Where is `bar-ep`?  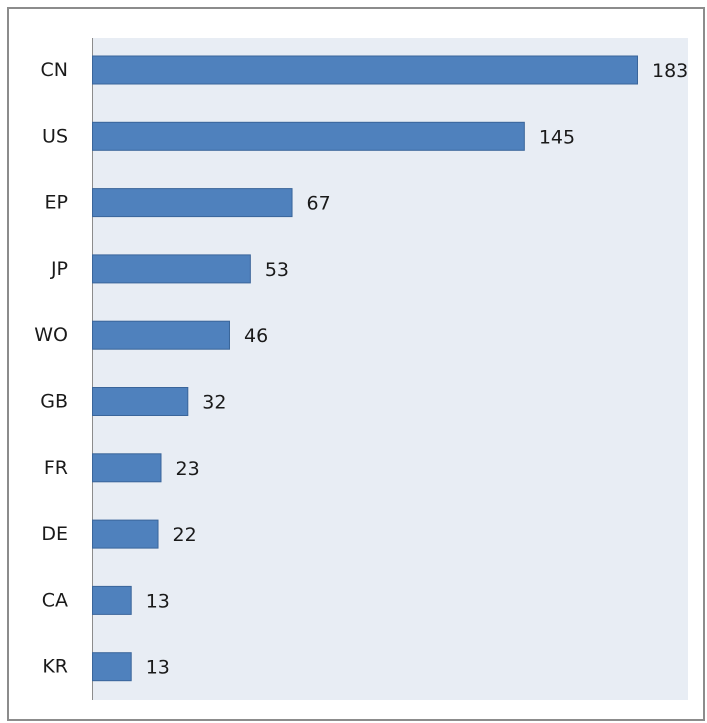 bar-ep is located at coordinates (192, 203).